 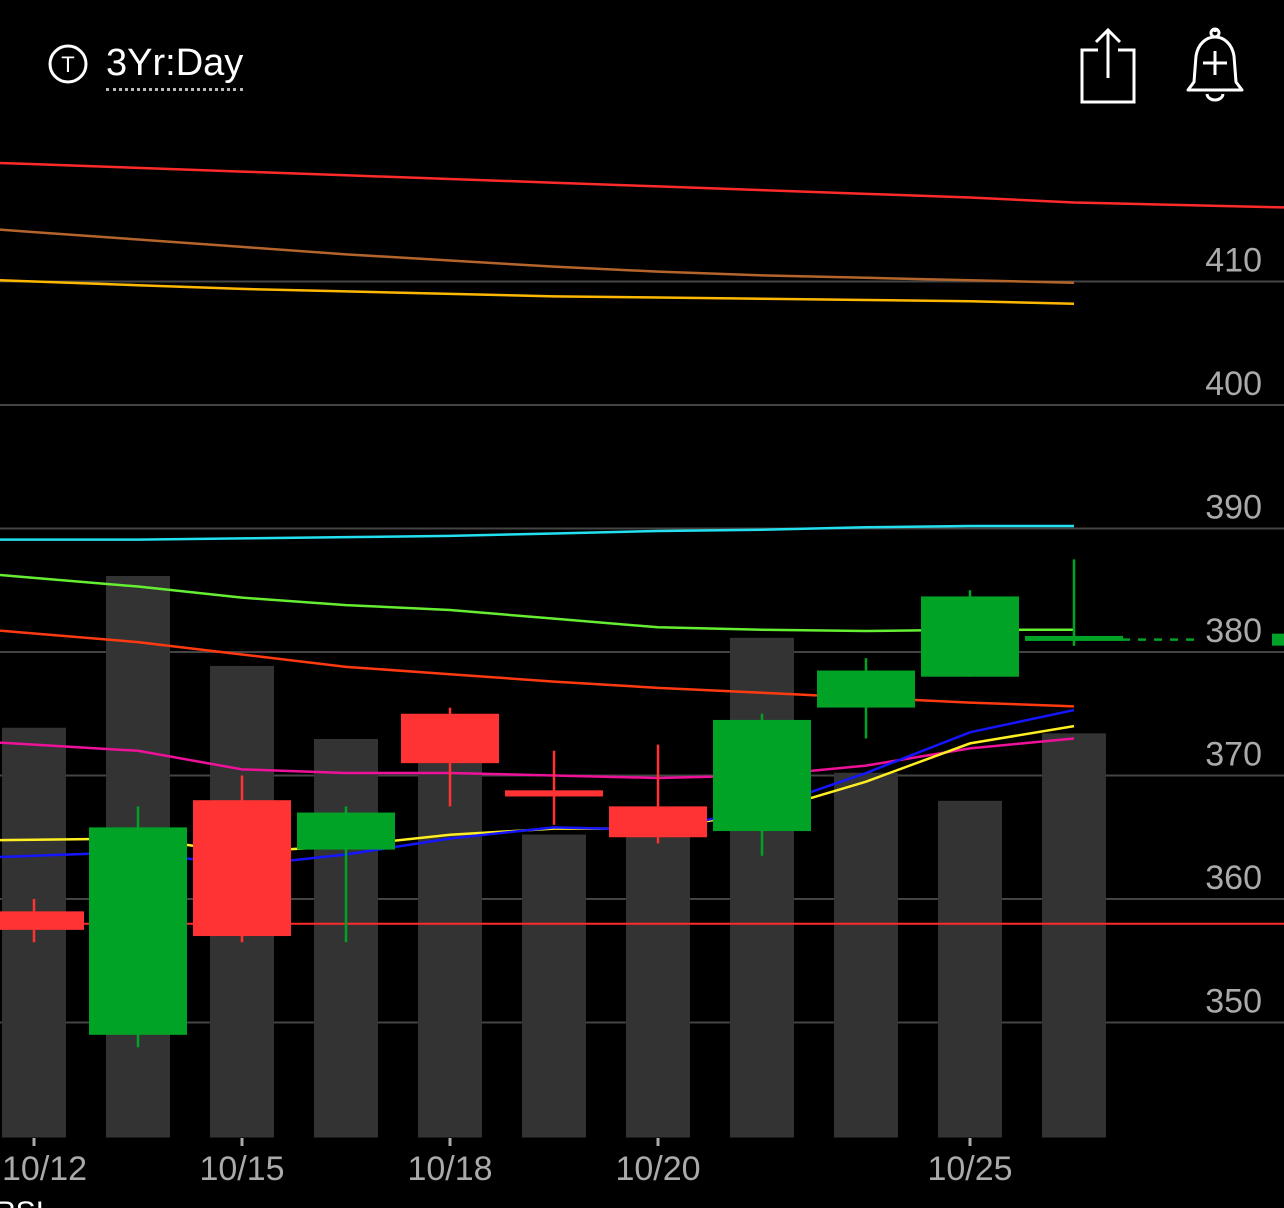 What do you see at coordinates (1233, 755) in the screenshot?
I see `y-tick-label: 370` at bounding box center [1233, 755].